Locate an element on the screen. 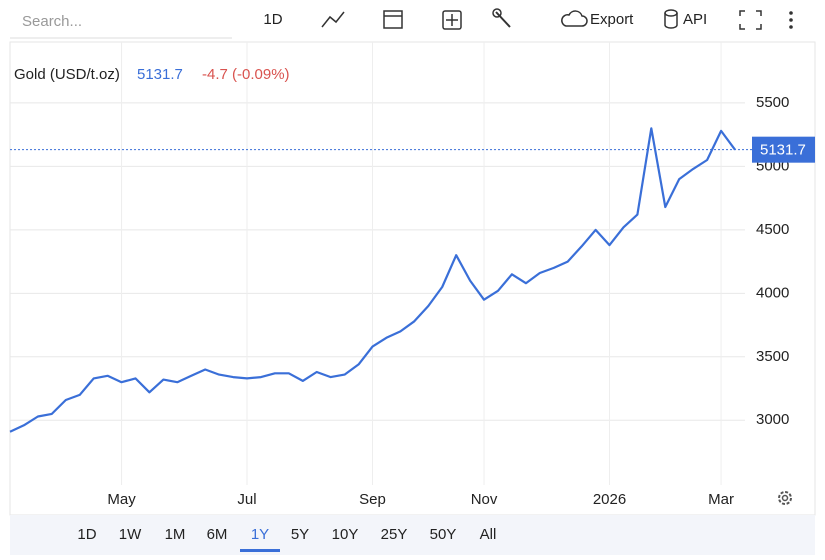  y-tick-label: 5500 is located at coordinates (772, 102).